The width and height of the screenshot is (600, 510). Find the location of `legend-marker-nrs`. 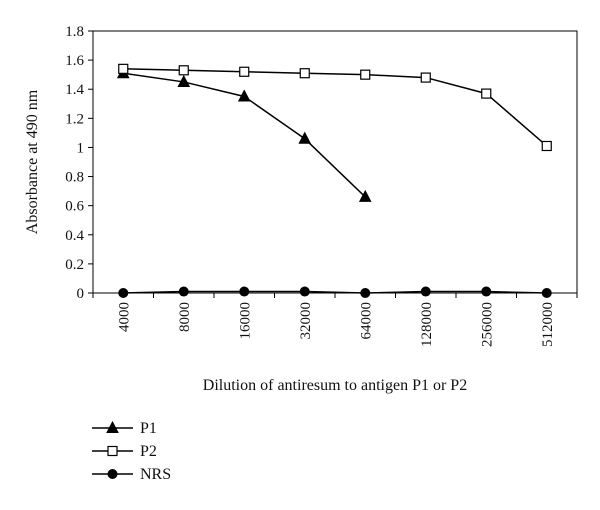

legend-marker-nrs is located at coordinates (112, 474).